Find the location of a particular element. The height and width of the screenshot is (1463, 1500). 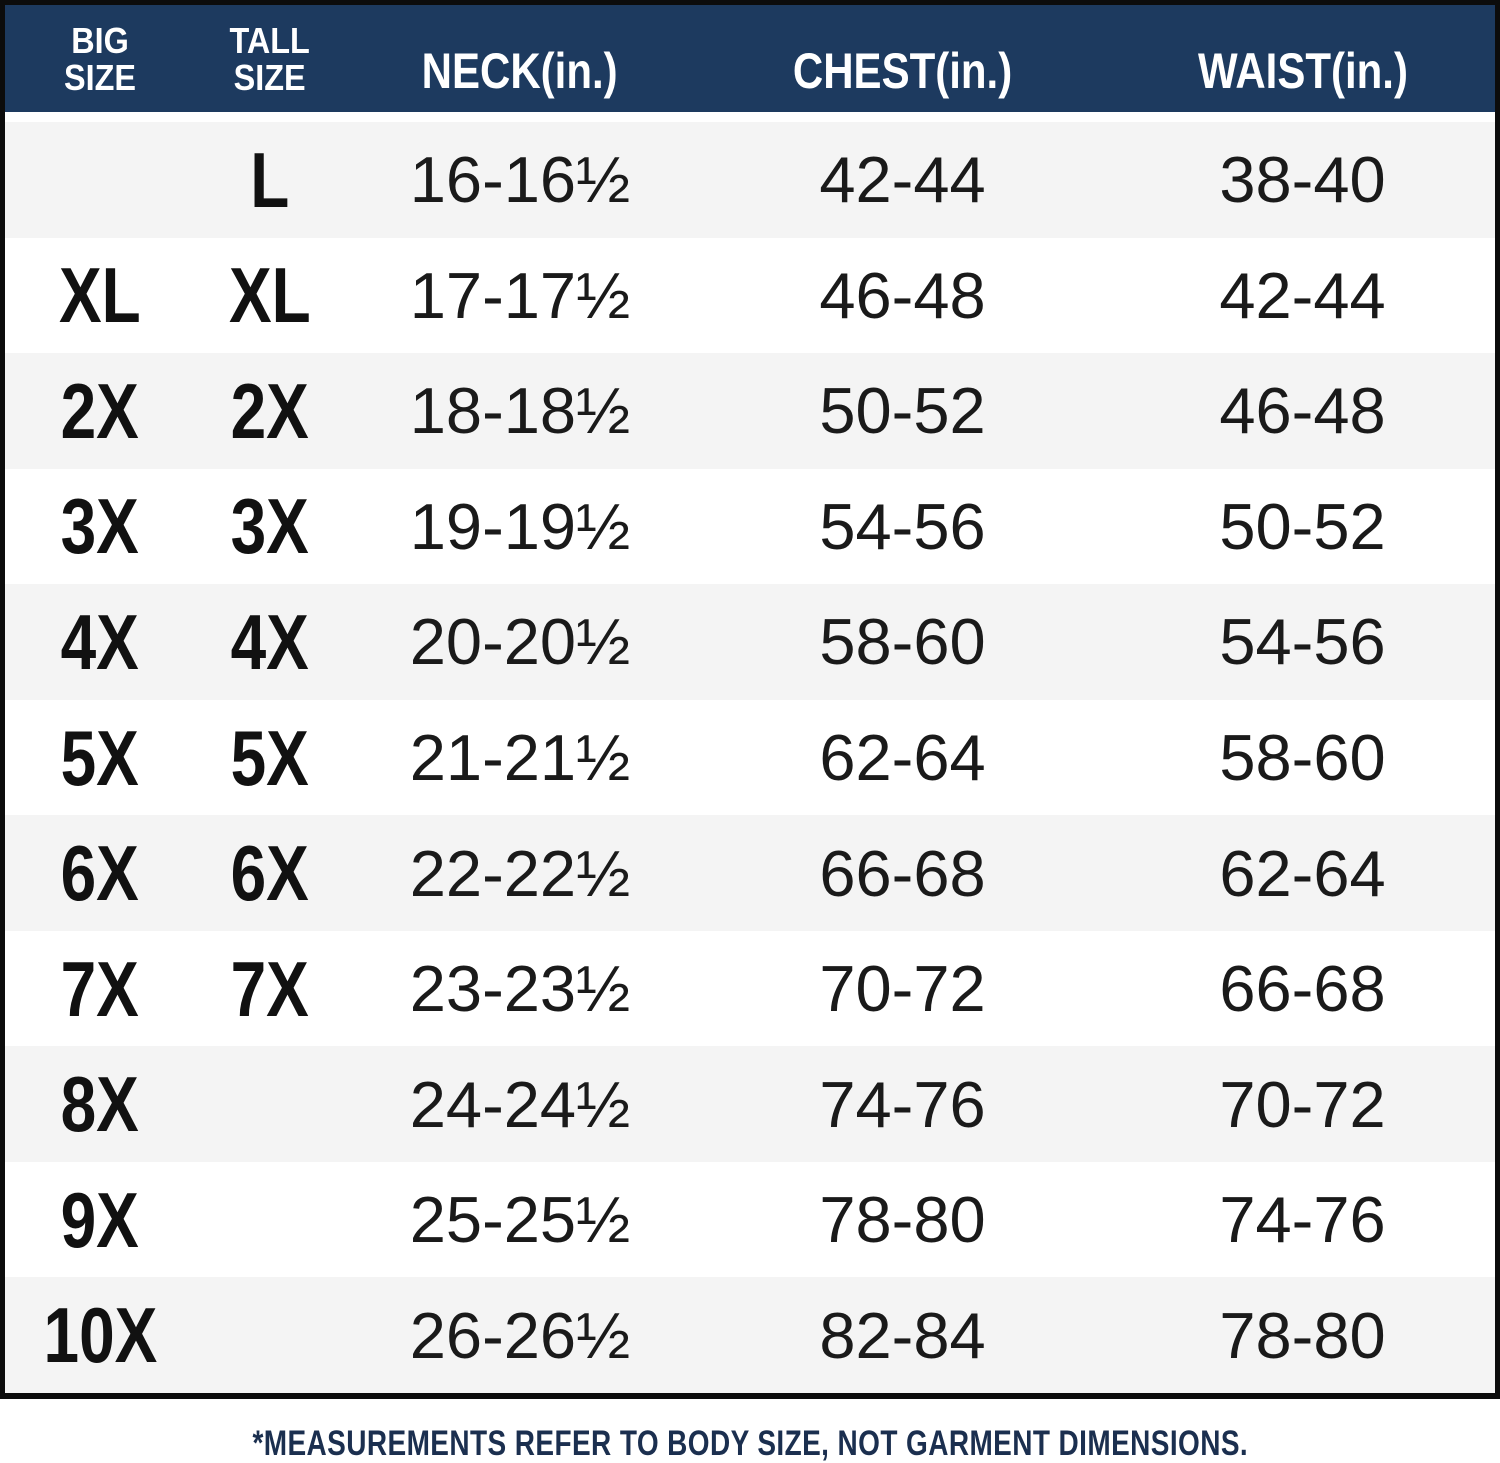

neck-value: 26-26½ is located at coordinates (520, 1335).